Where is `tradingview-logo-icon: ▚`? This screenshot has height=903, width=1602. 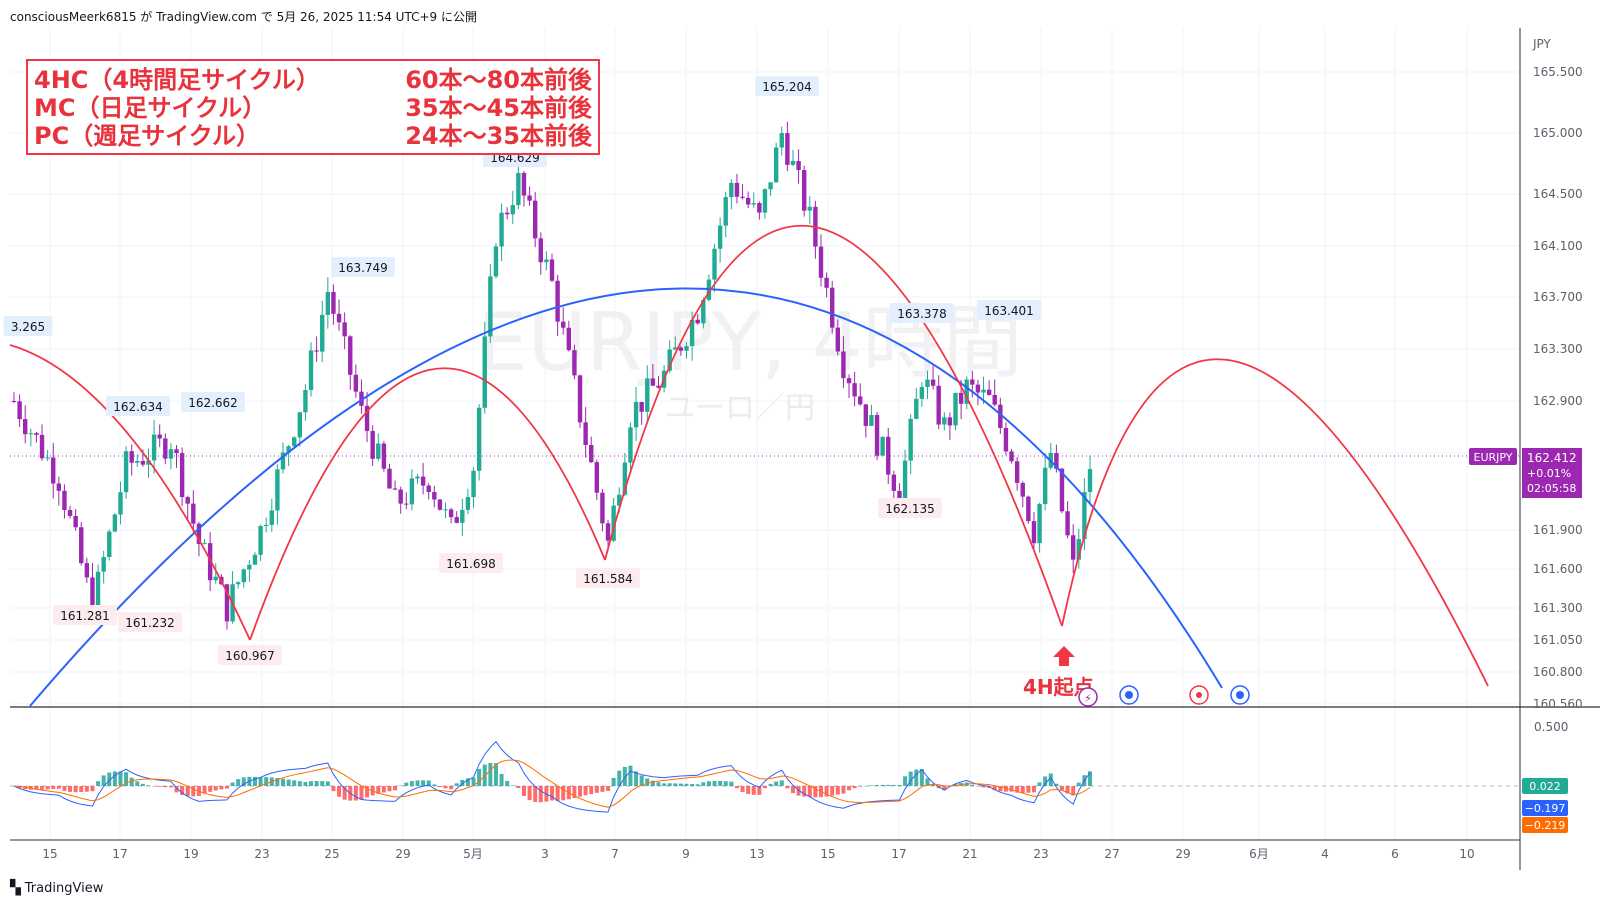
tradingview-logo-icon: ▚ is located at coordinates (15, 888).